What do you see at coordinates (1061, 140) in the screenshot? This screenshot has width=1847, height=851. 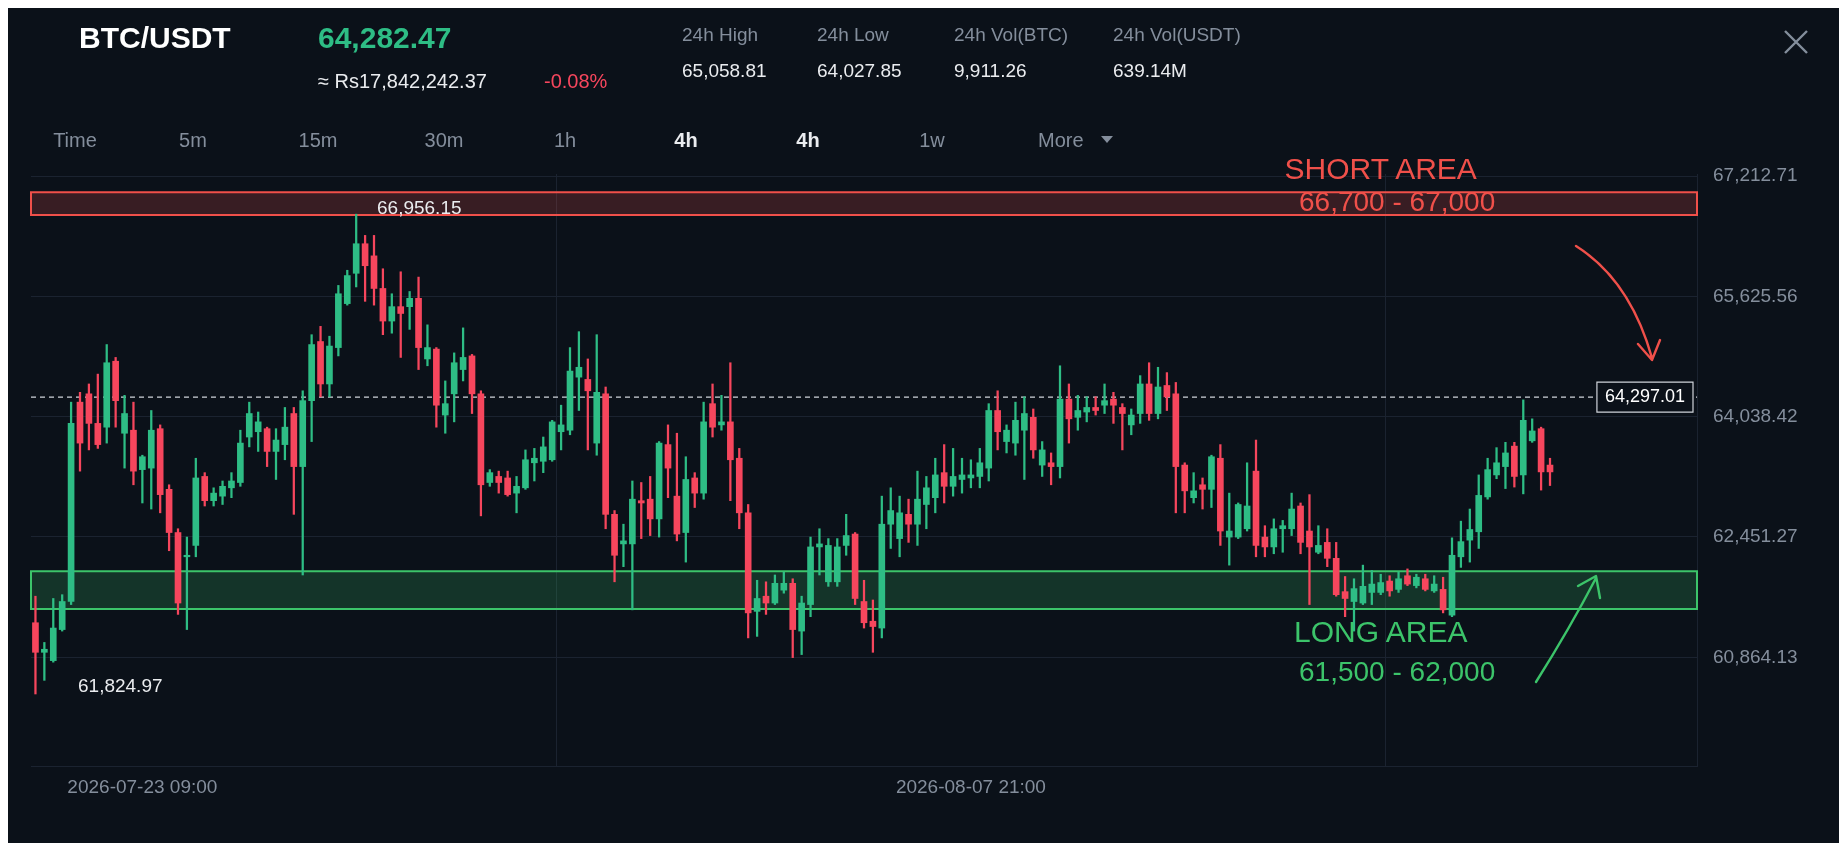 I see `text: More` at bounding box center [1061, 140].